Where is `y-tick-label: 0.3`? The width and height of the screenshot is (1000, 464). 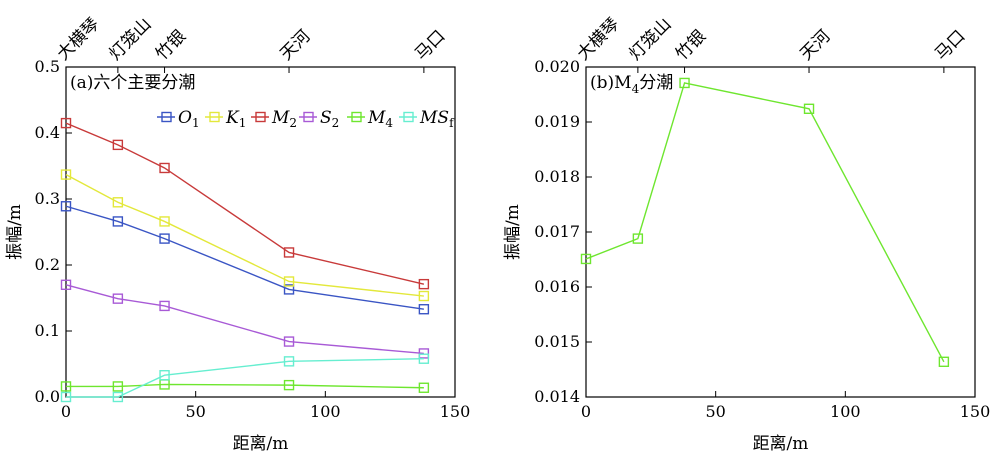
y-tick-label: 0.3 is located at coordinates (47, 198).